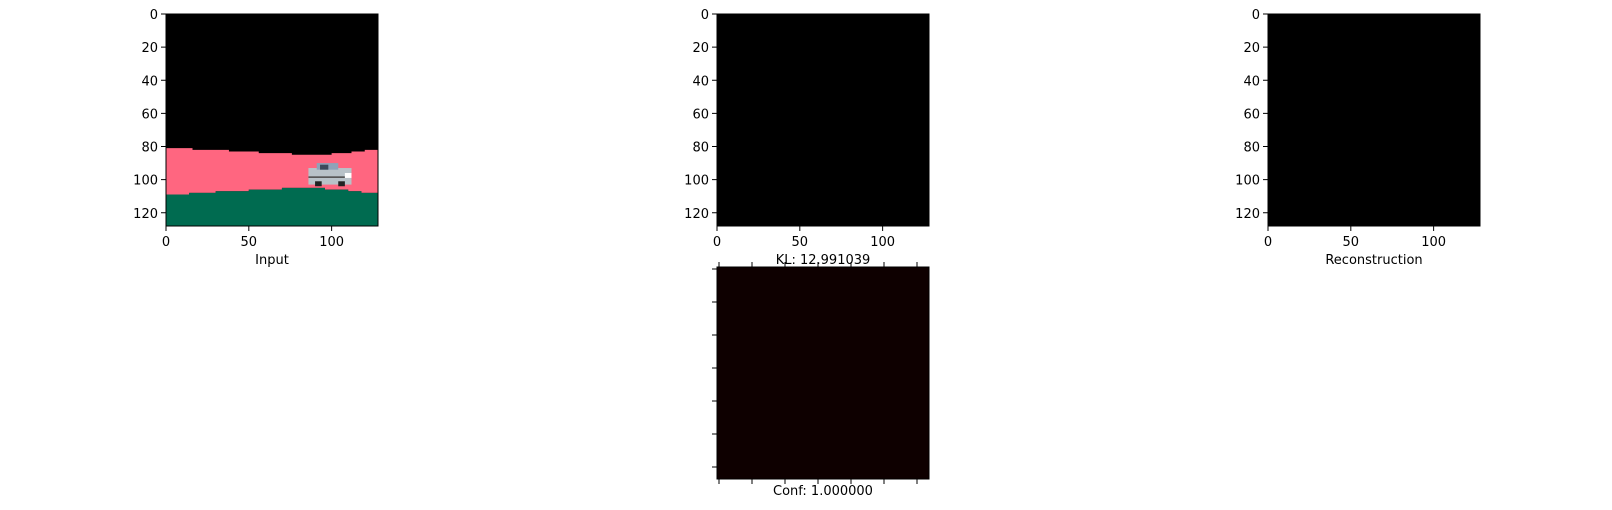  I want to click on panel-caption: KL: 12.991039, so click(823, 260).